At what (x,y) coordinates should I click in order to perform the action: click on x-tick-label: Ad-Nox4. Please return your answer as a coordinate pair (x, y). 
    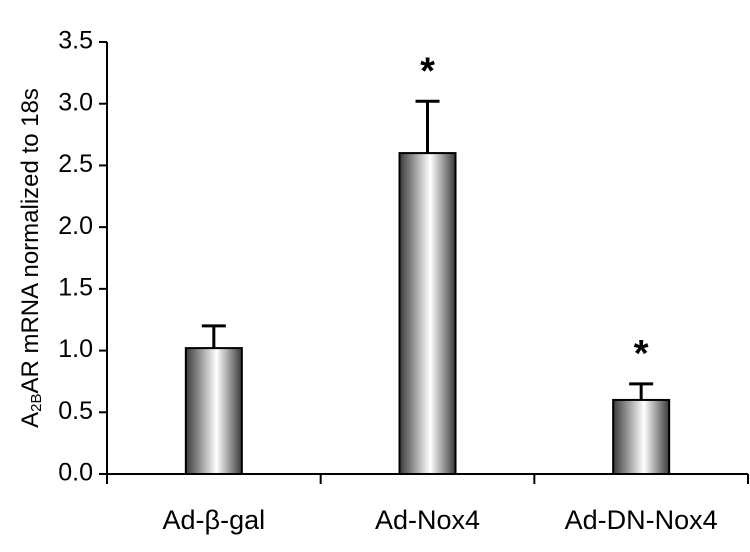
    Looking at the image, I should click on (427, 520).